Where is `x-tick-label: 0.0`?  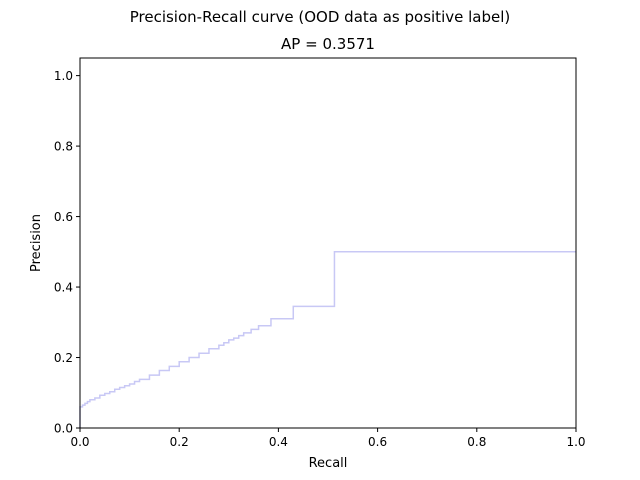 x-tick-label: 0.0 is located at coordinates (79, 442).